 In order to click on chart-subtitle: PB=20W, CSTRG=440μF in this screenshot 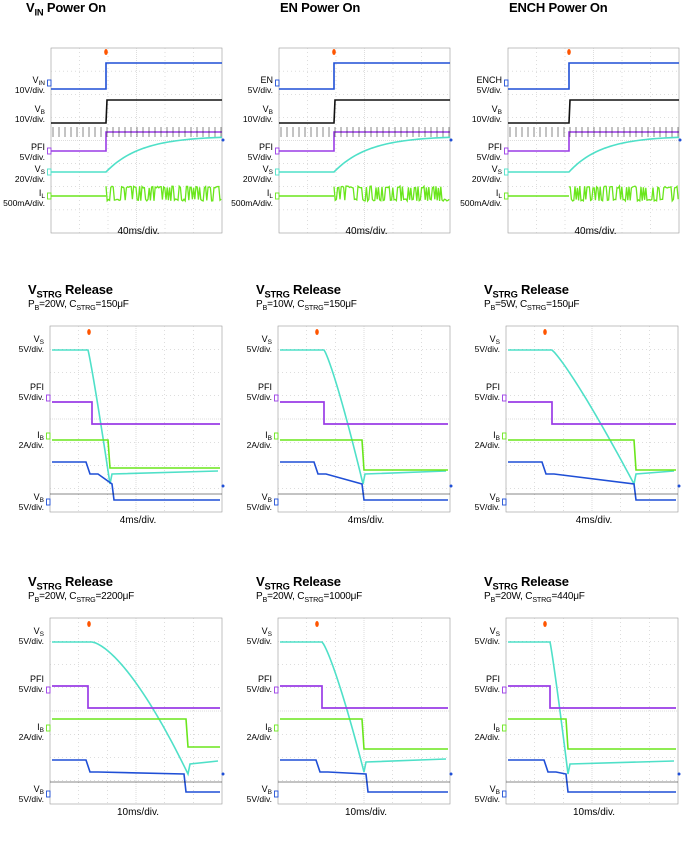, I will do `click(534, 597)`.